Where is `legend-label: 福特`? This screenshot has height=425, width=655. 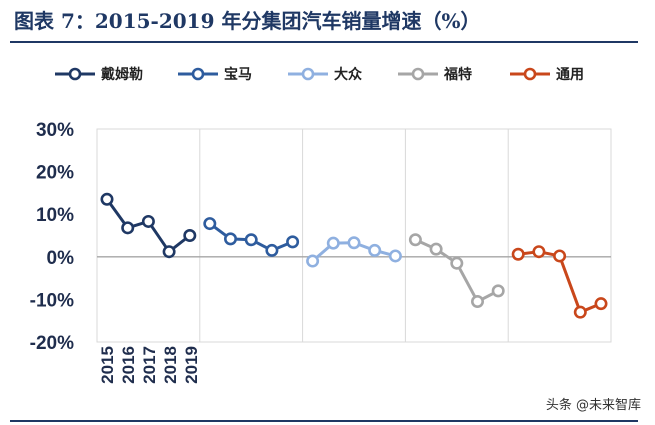
legend-label: 福特 is located at coordinates (457, 74).